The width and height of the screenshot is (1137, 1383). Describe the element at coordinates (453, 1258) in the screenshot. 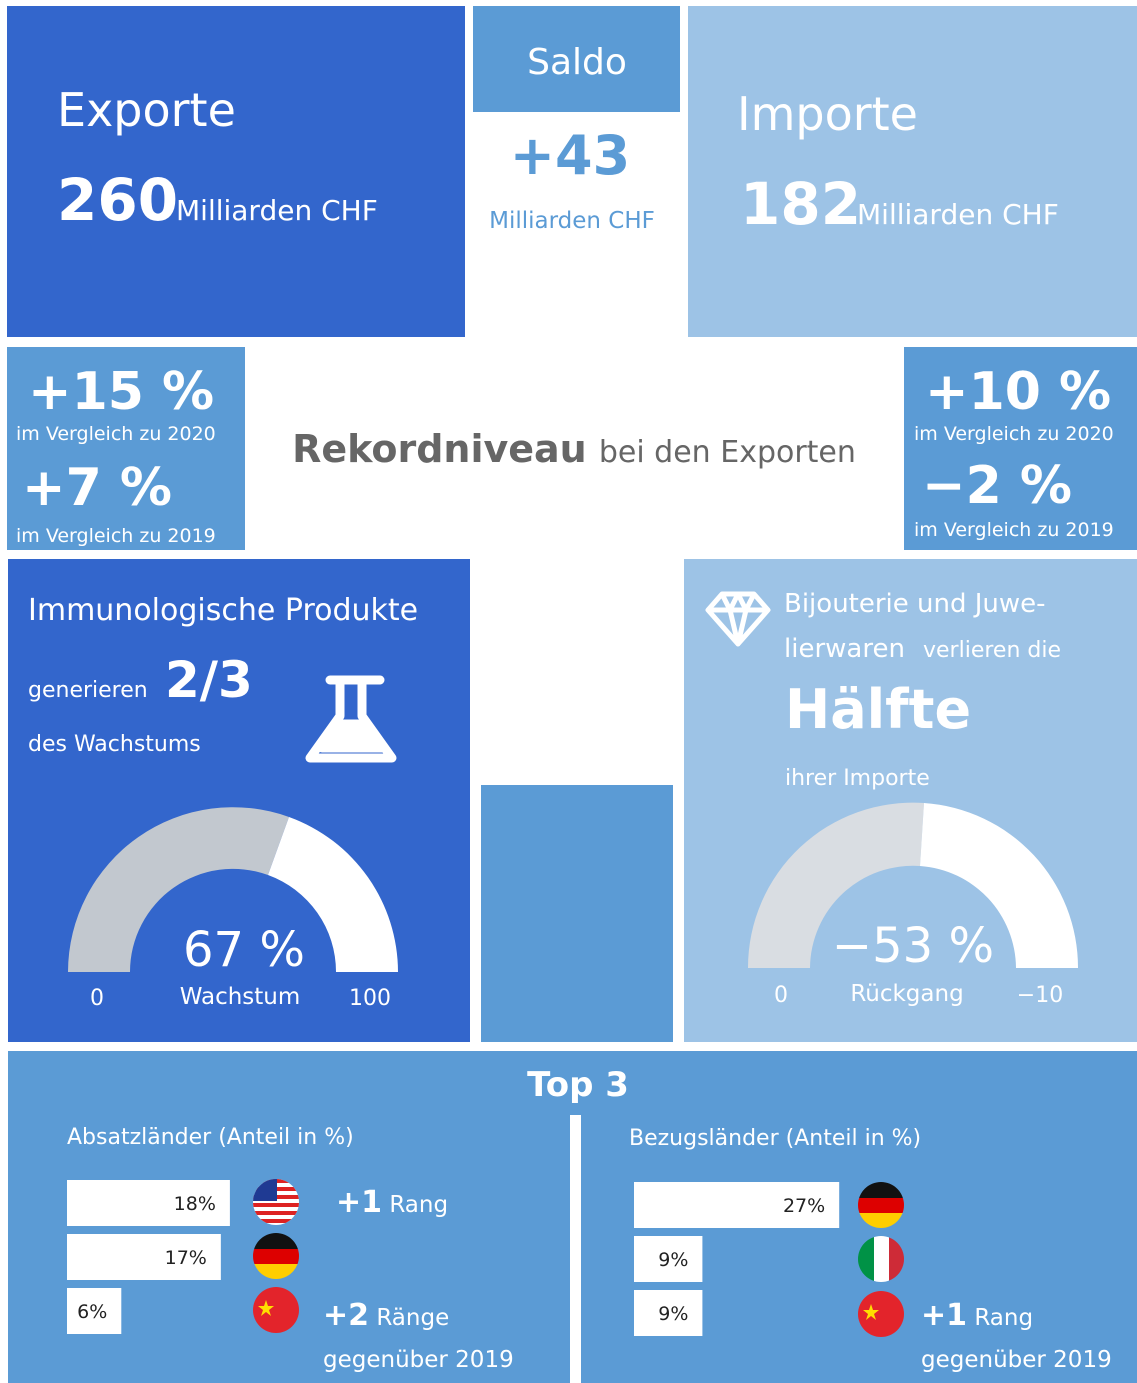

I see `bars: 18% 17% 6% 27% 9% 9%` at that location.